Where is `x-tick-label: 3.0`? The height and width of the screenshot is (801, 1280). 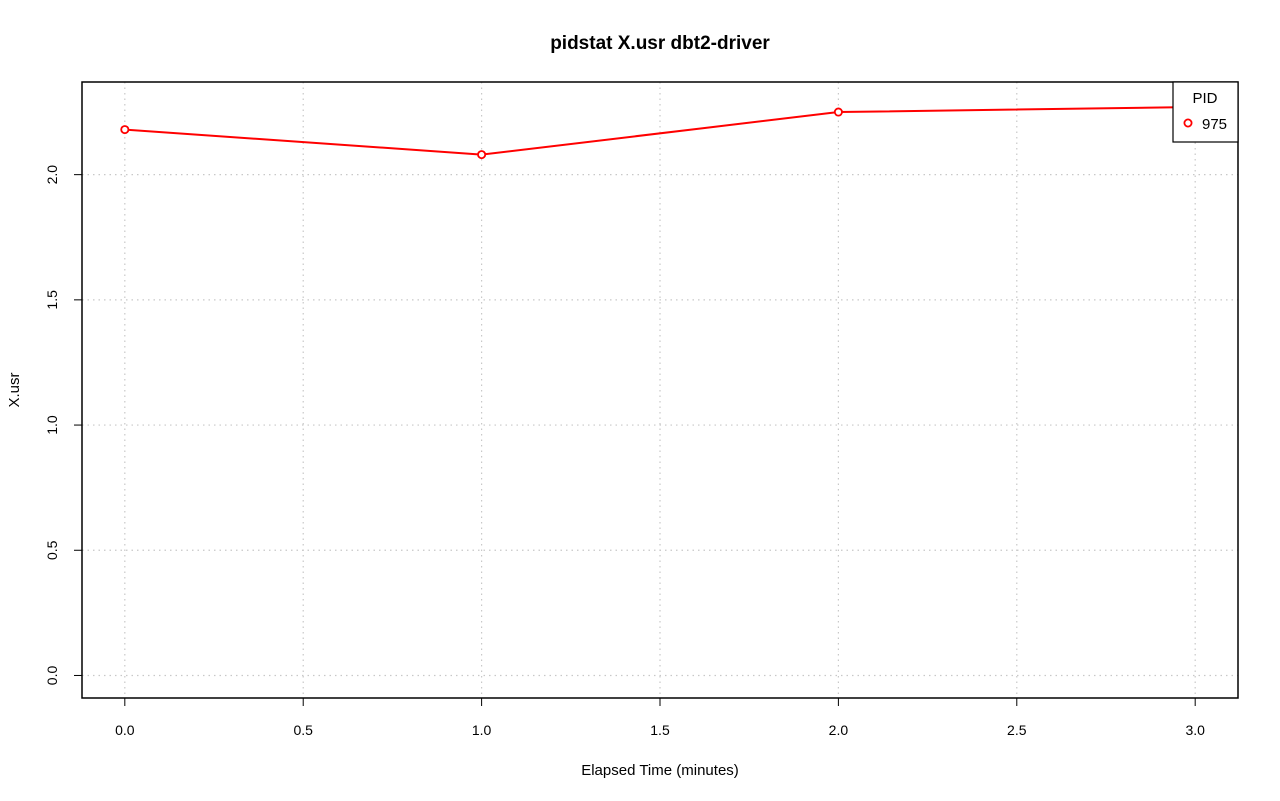 x-tick-label: 3.0 is located at coordinates (1195, 730).